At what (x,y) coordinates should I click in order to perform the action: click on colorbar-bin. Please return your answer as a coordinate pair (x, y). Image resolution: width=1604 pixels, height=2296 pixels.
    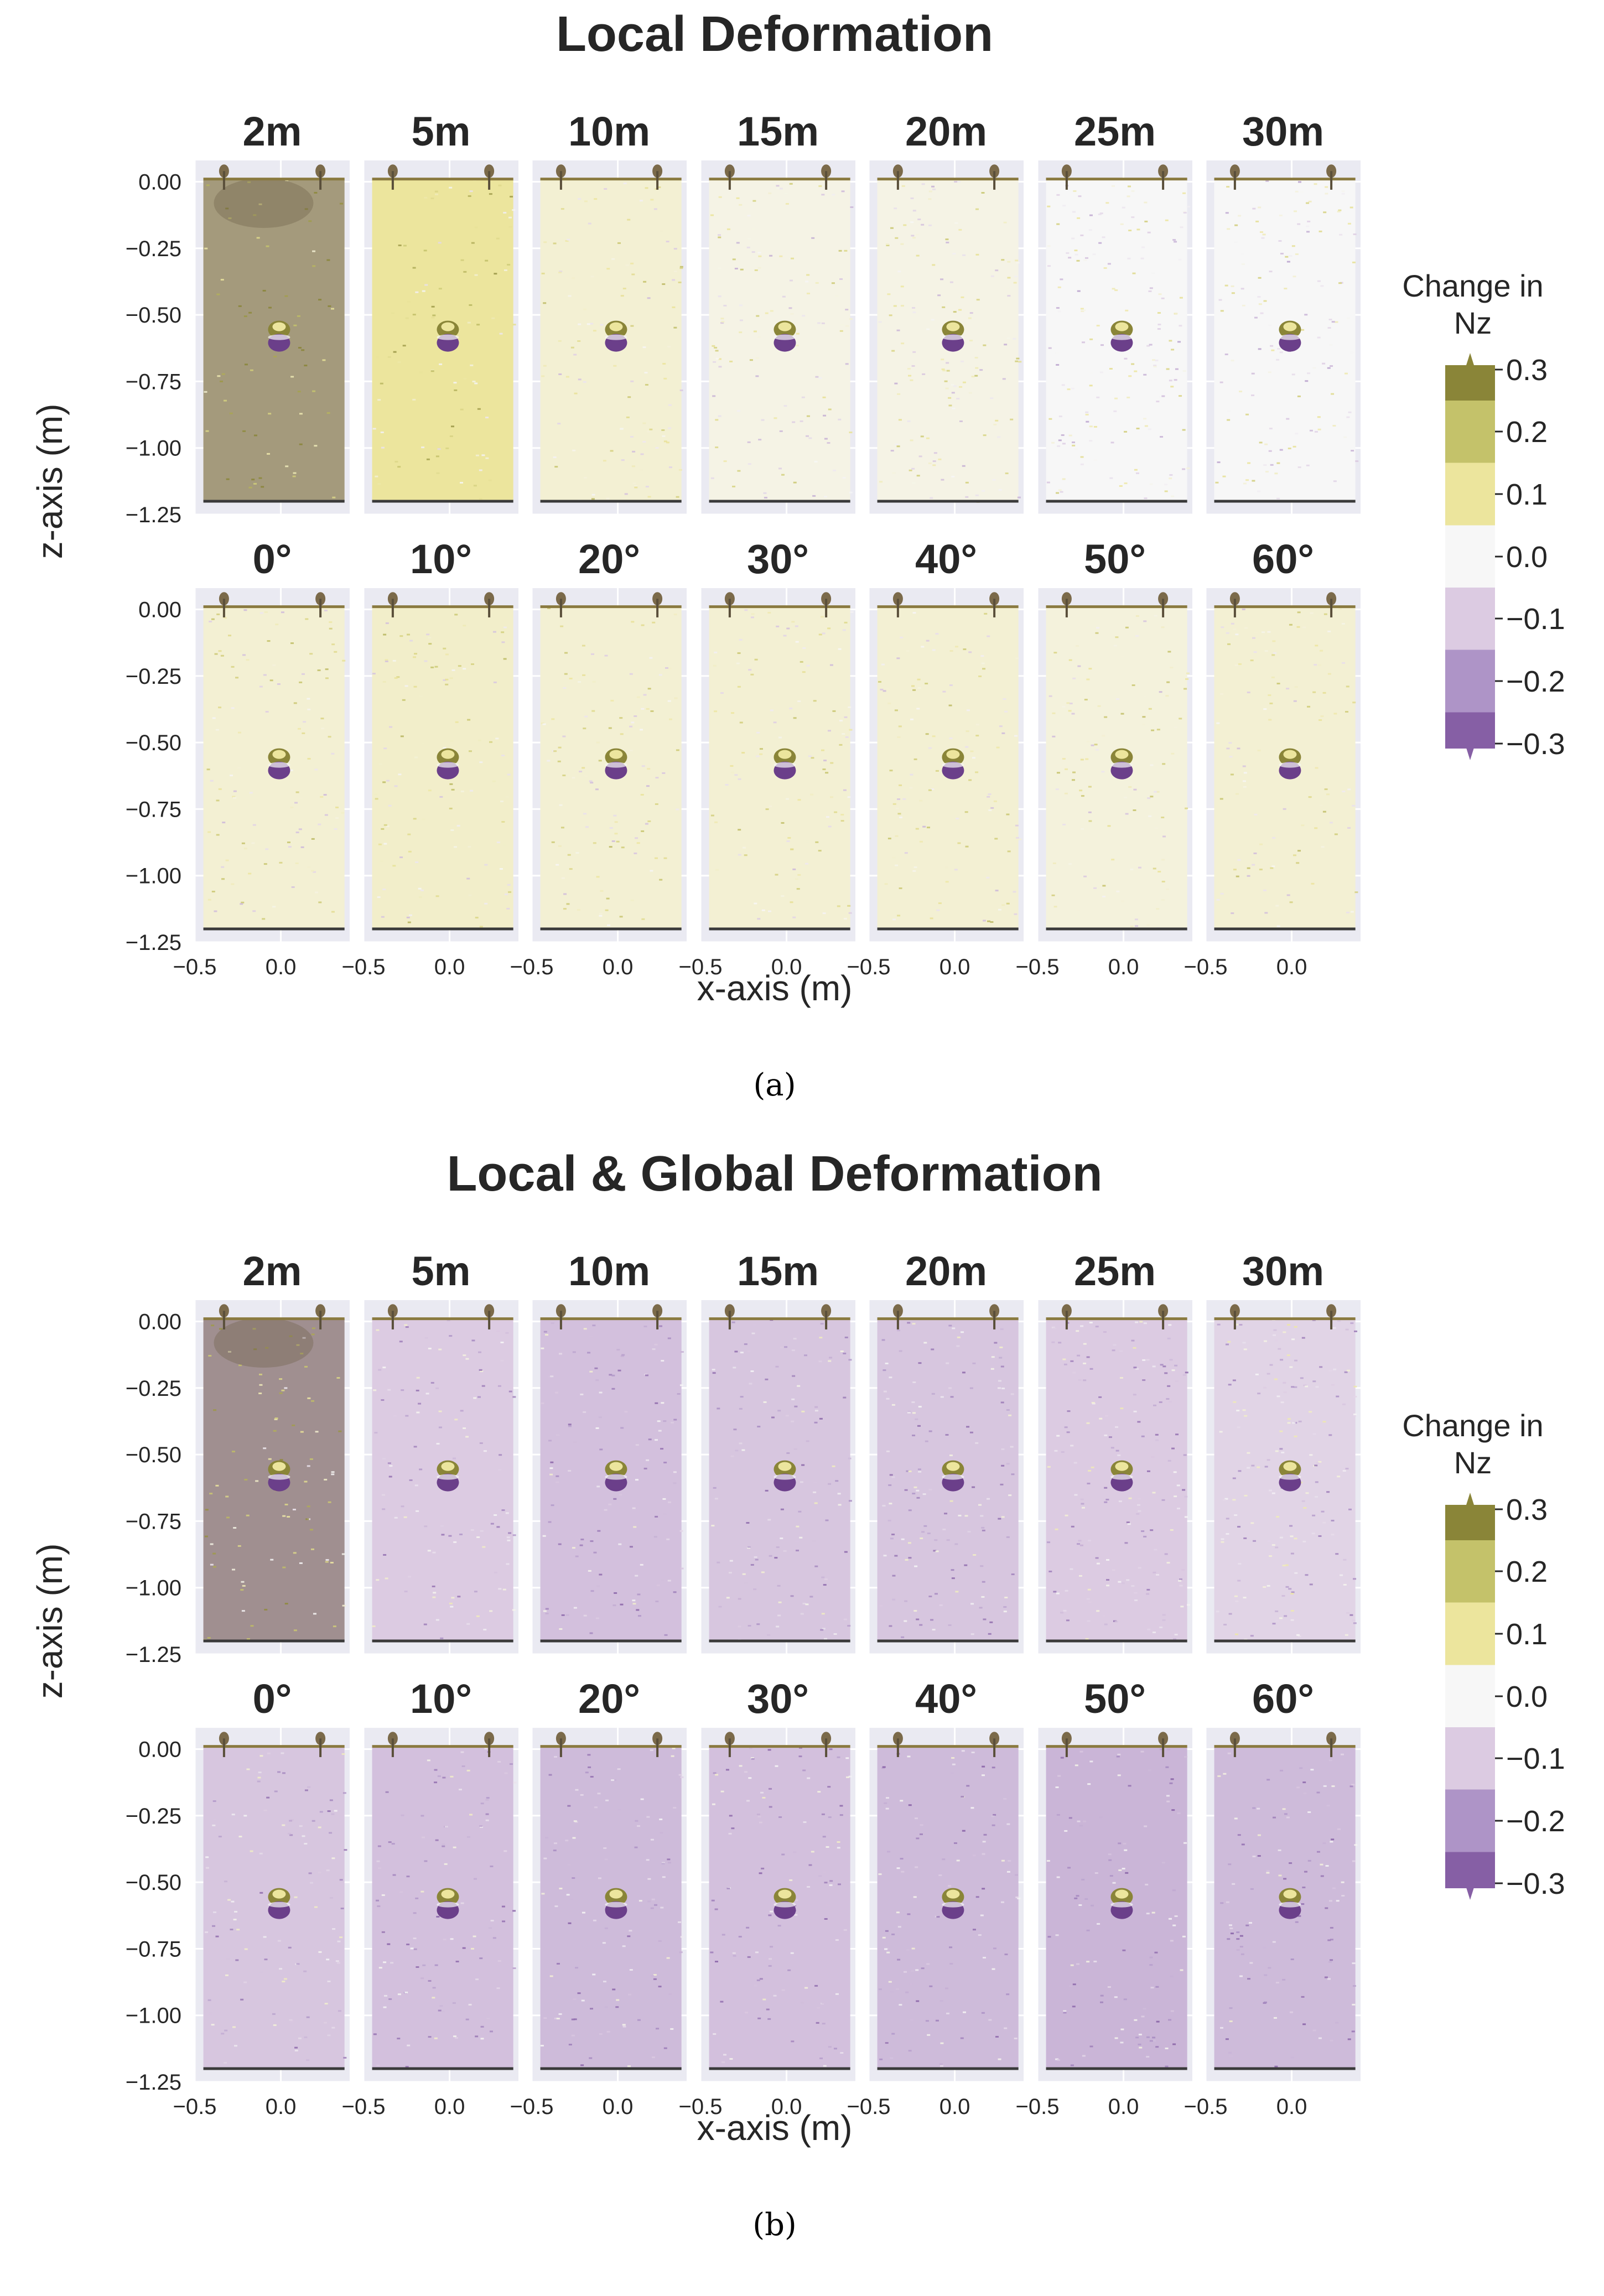
    Looking at the image, I should click on (1470, 383).